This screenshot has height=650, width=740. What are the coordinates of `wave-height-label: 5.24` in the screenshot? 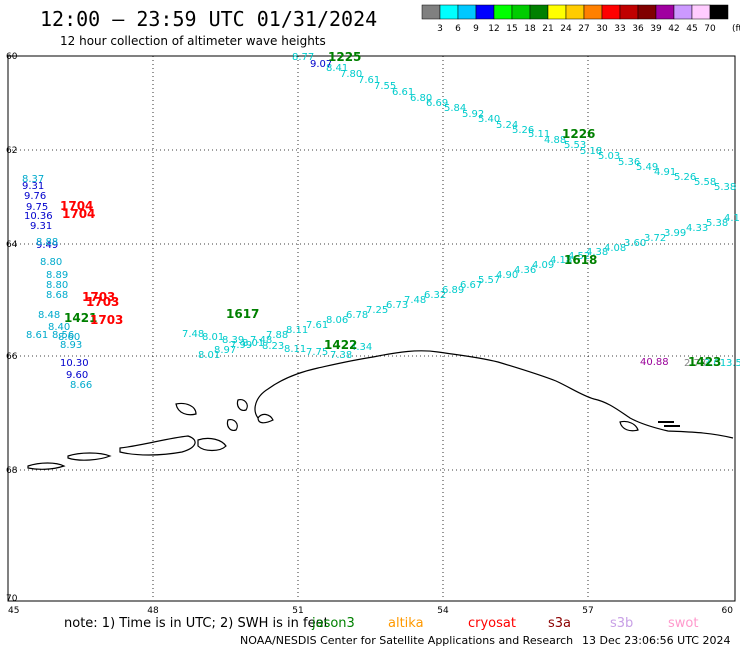 It's located at (507, 125).